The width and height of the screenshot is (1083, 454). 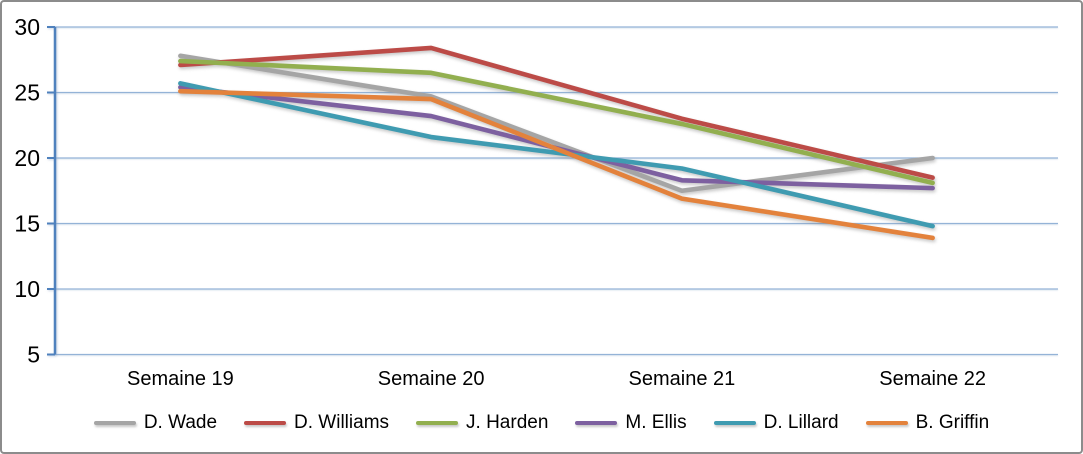 I want to click on legend-label: B. Griffin, so click(x=952, y=422).